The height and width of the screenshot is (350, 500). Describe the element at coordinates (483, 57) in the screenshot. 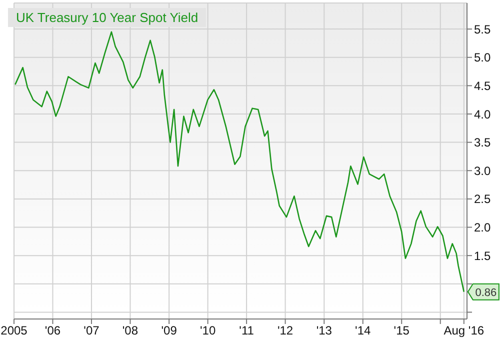

I see `y-tick-label: 5.0` at that location.